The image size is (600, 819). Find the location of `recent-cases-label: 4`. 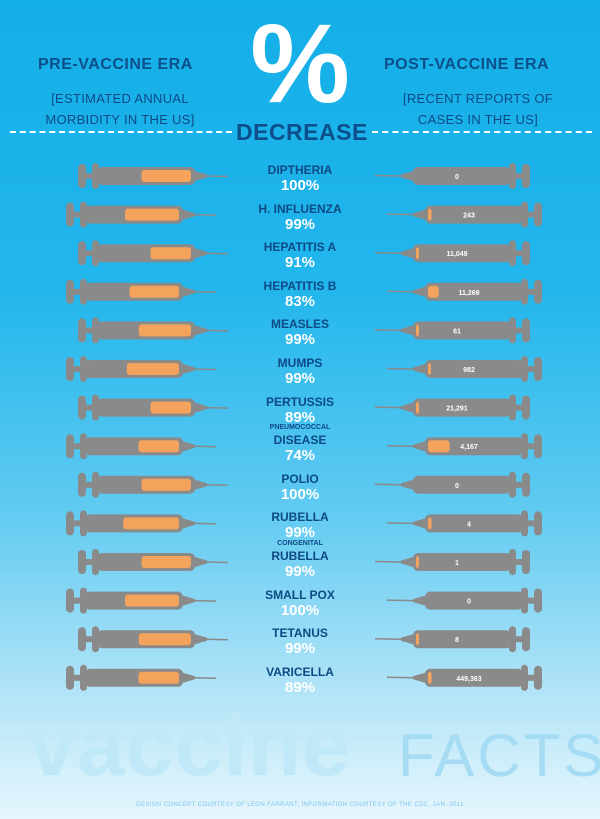

recent-cases-label: 4 is located at coordinates (469, 524).